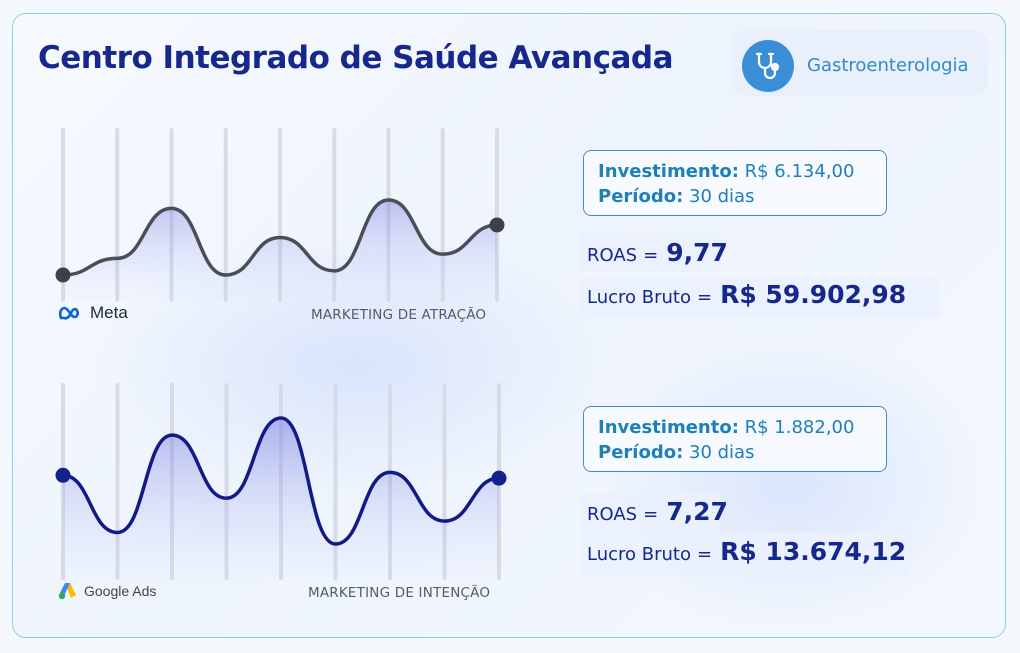  What do you see at coordinates (697, 511) in the screenshot?
I see `roas-value: 7,27` at bounding box center [697, 511].